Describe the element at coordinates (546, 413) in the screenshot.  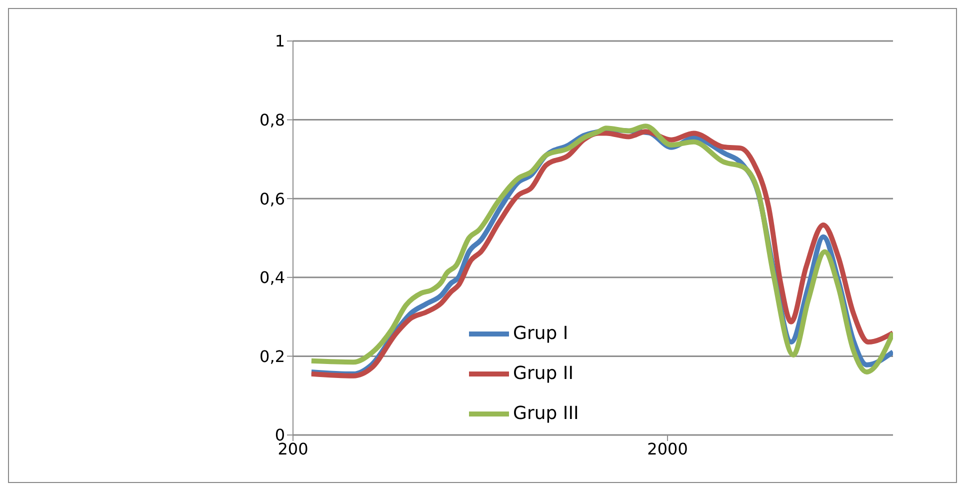
I see `legend-label: Grup III` at that location.